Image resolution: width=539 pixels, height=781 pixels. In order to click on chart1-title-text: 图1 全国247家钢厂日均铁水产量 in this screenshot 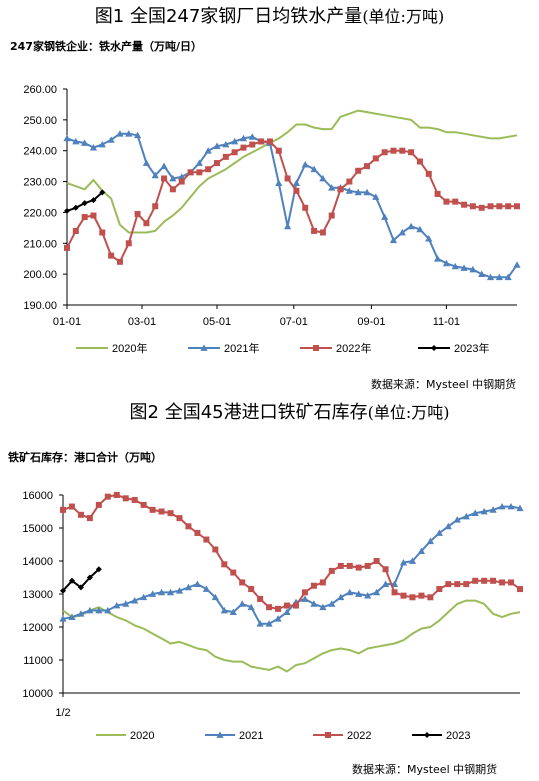, I will do `click(228, 16)`.